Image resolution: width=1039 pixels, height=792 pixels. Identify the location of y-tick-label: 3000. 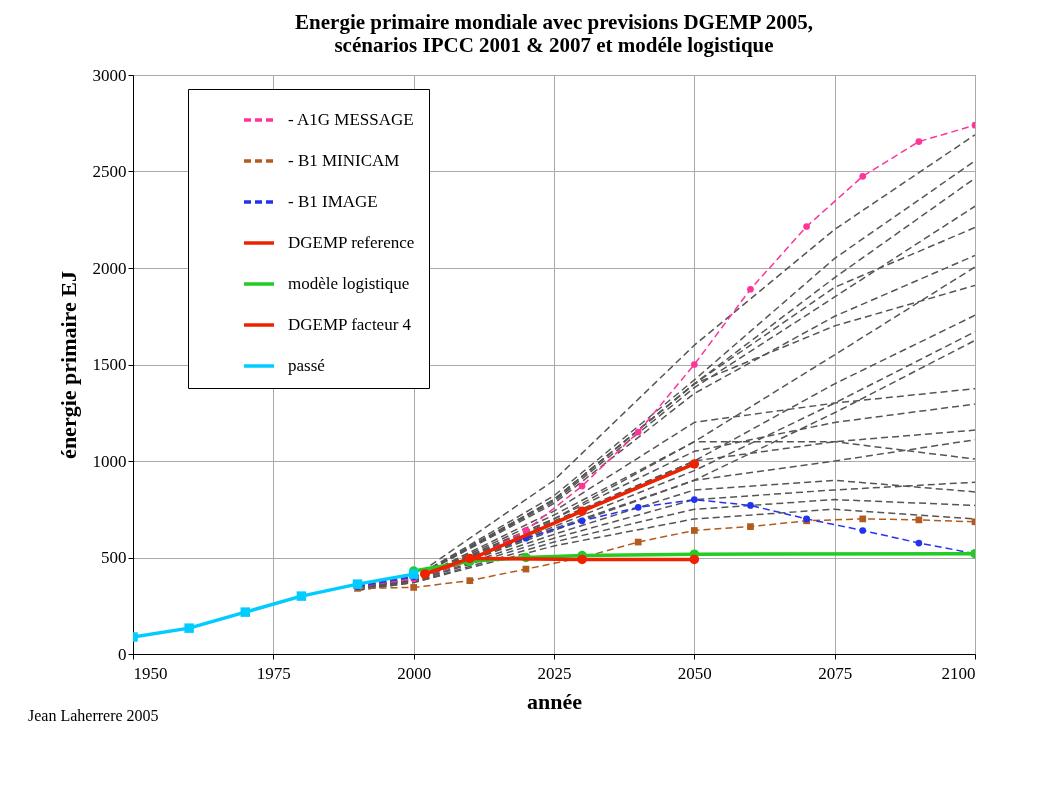
(109, 75).